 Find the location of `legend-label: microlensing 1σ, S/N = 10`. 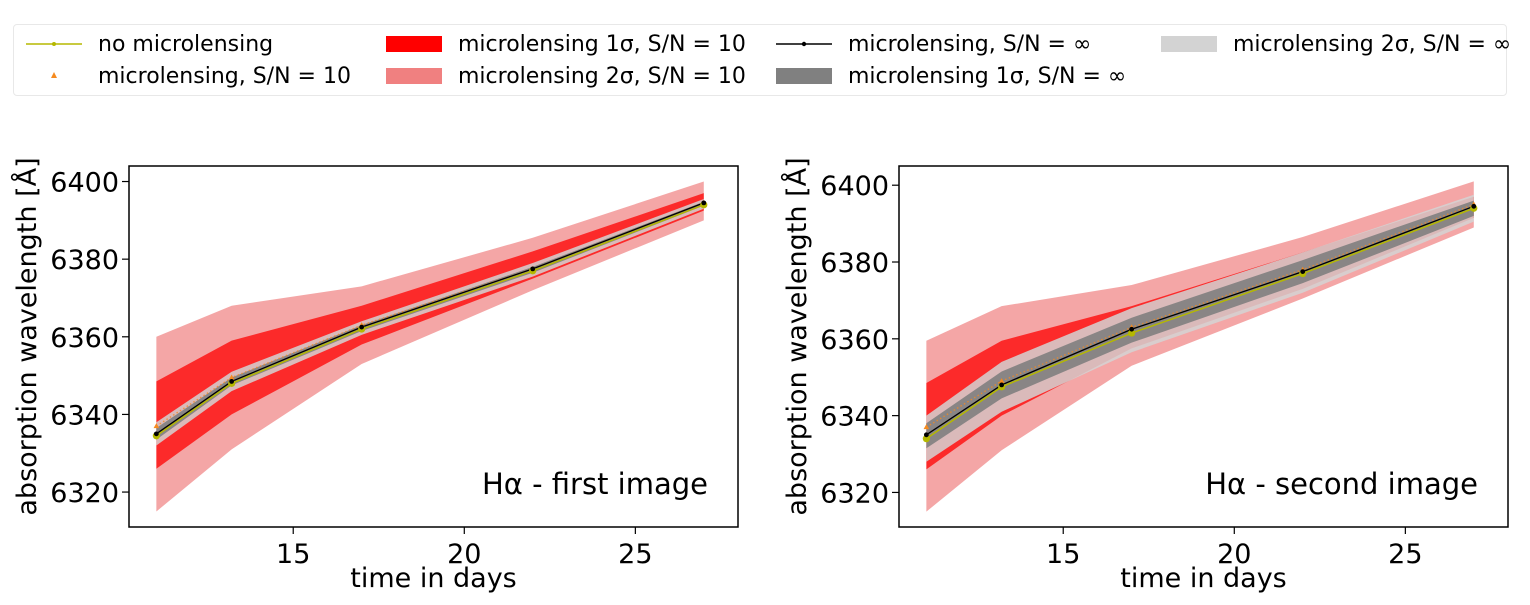

legend-label: microlensing 1σ, S/N = 10 is located at coordinates (602, 44).